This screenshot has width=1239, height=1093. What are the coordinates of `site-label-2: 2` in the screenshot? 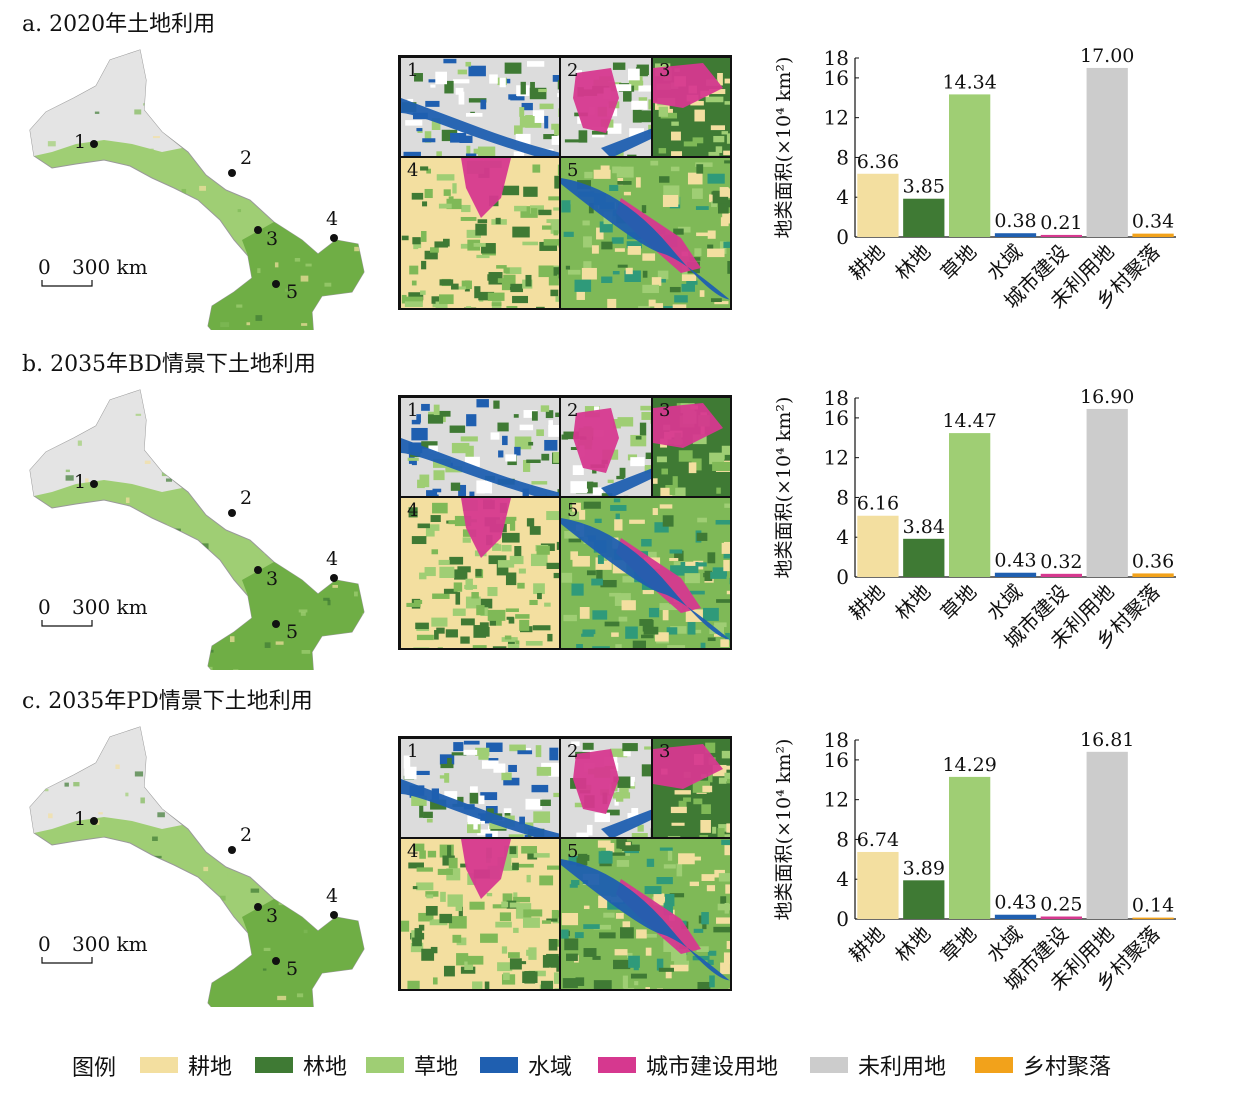 It's located at (246, 498).